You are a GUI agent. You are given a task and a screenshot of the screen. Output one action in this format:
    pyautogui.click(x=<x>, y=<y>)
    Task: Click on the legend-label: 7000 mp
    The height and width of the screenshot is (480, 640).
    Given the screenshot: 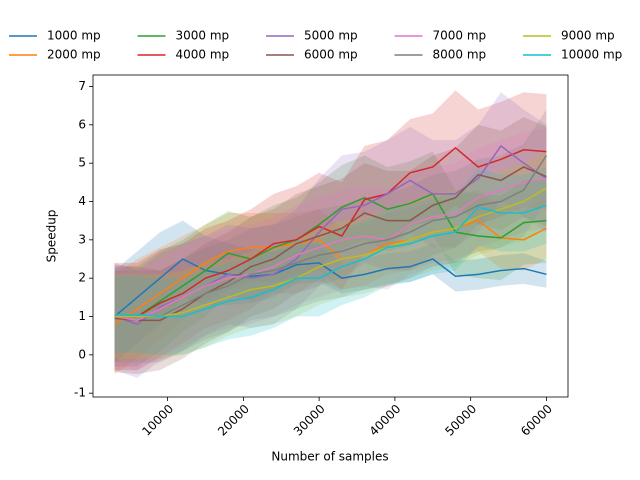 What is the action you would take?
    pyautogui.click(x=460, y=36)
    